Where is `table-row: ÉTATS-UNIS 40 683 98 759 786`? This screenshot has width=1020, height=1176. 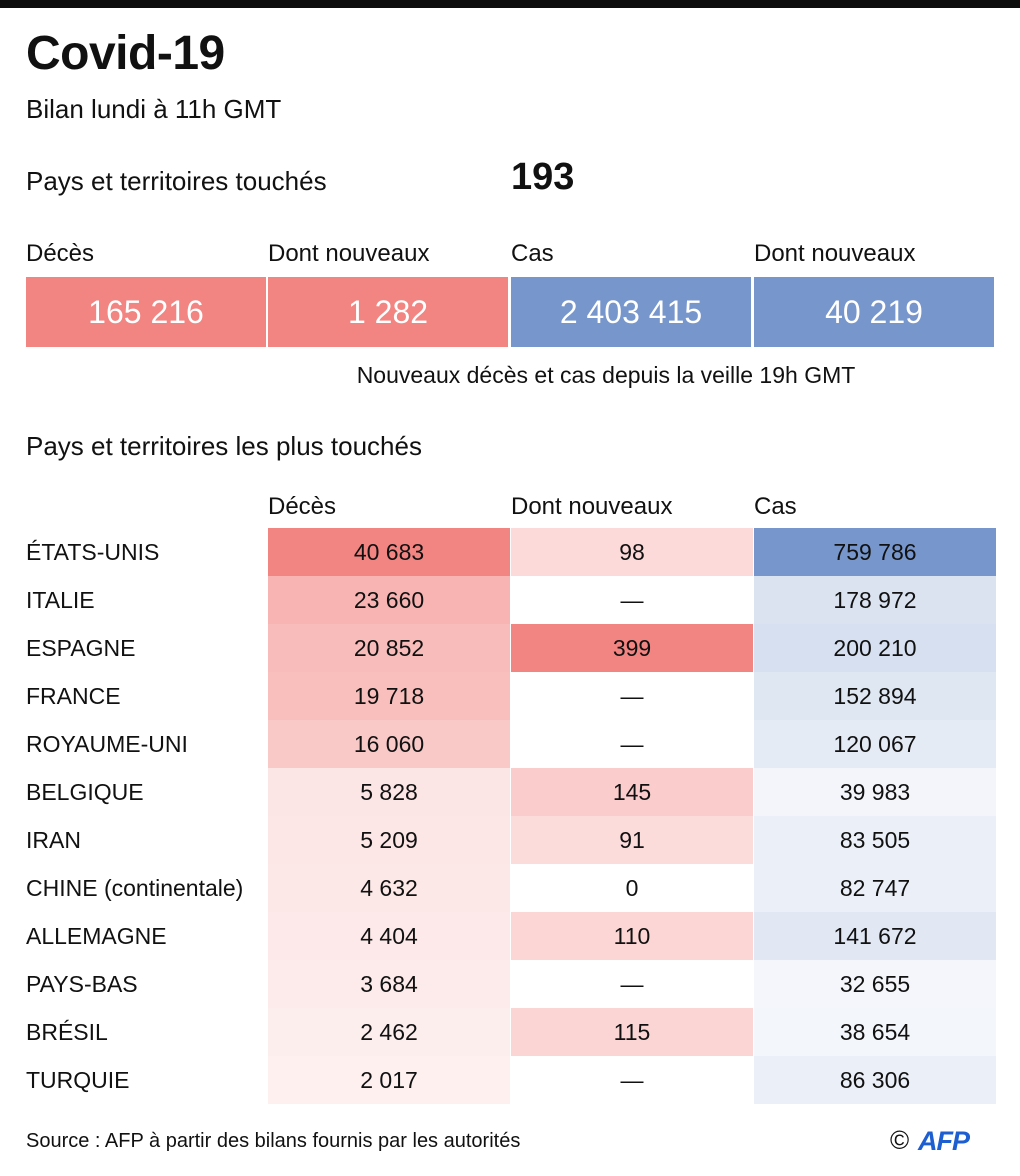 table-row: ÉTATS-UNIS 40 683 98 759 786 is located at coordinates (510, 552).